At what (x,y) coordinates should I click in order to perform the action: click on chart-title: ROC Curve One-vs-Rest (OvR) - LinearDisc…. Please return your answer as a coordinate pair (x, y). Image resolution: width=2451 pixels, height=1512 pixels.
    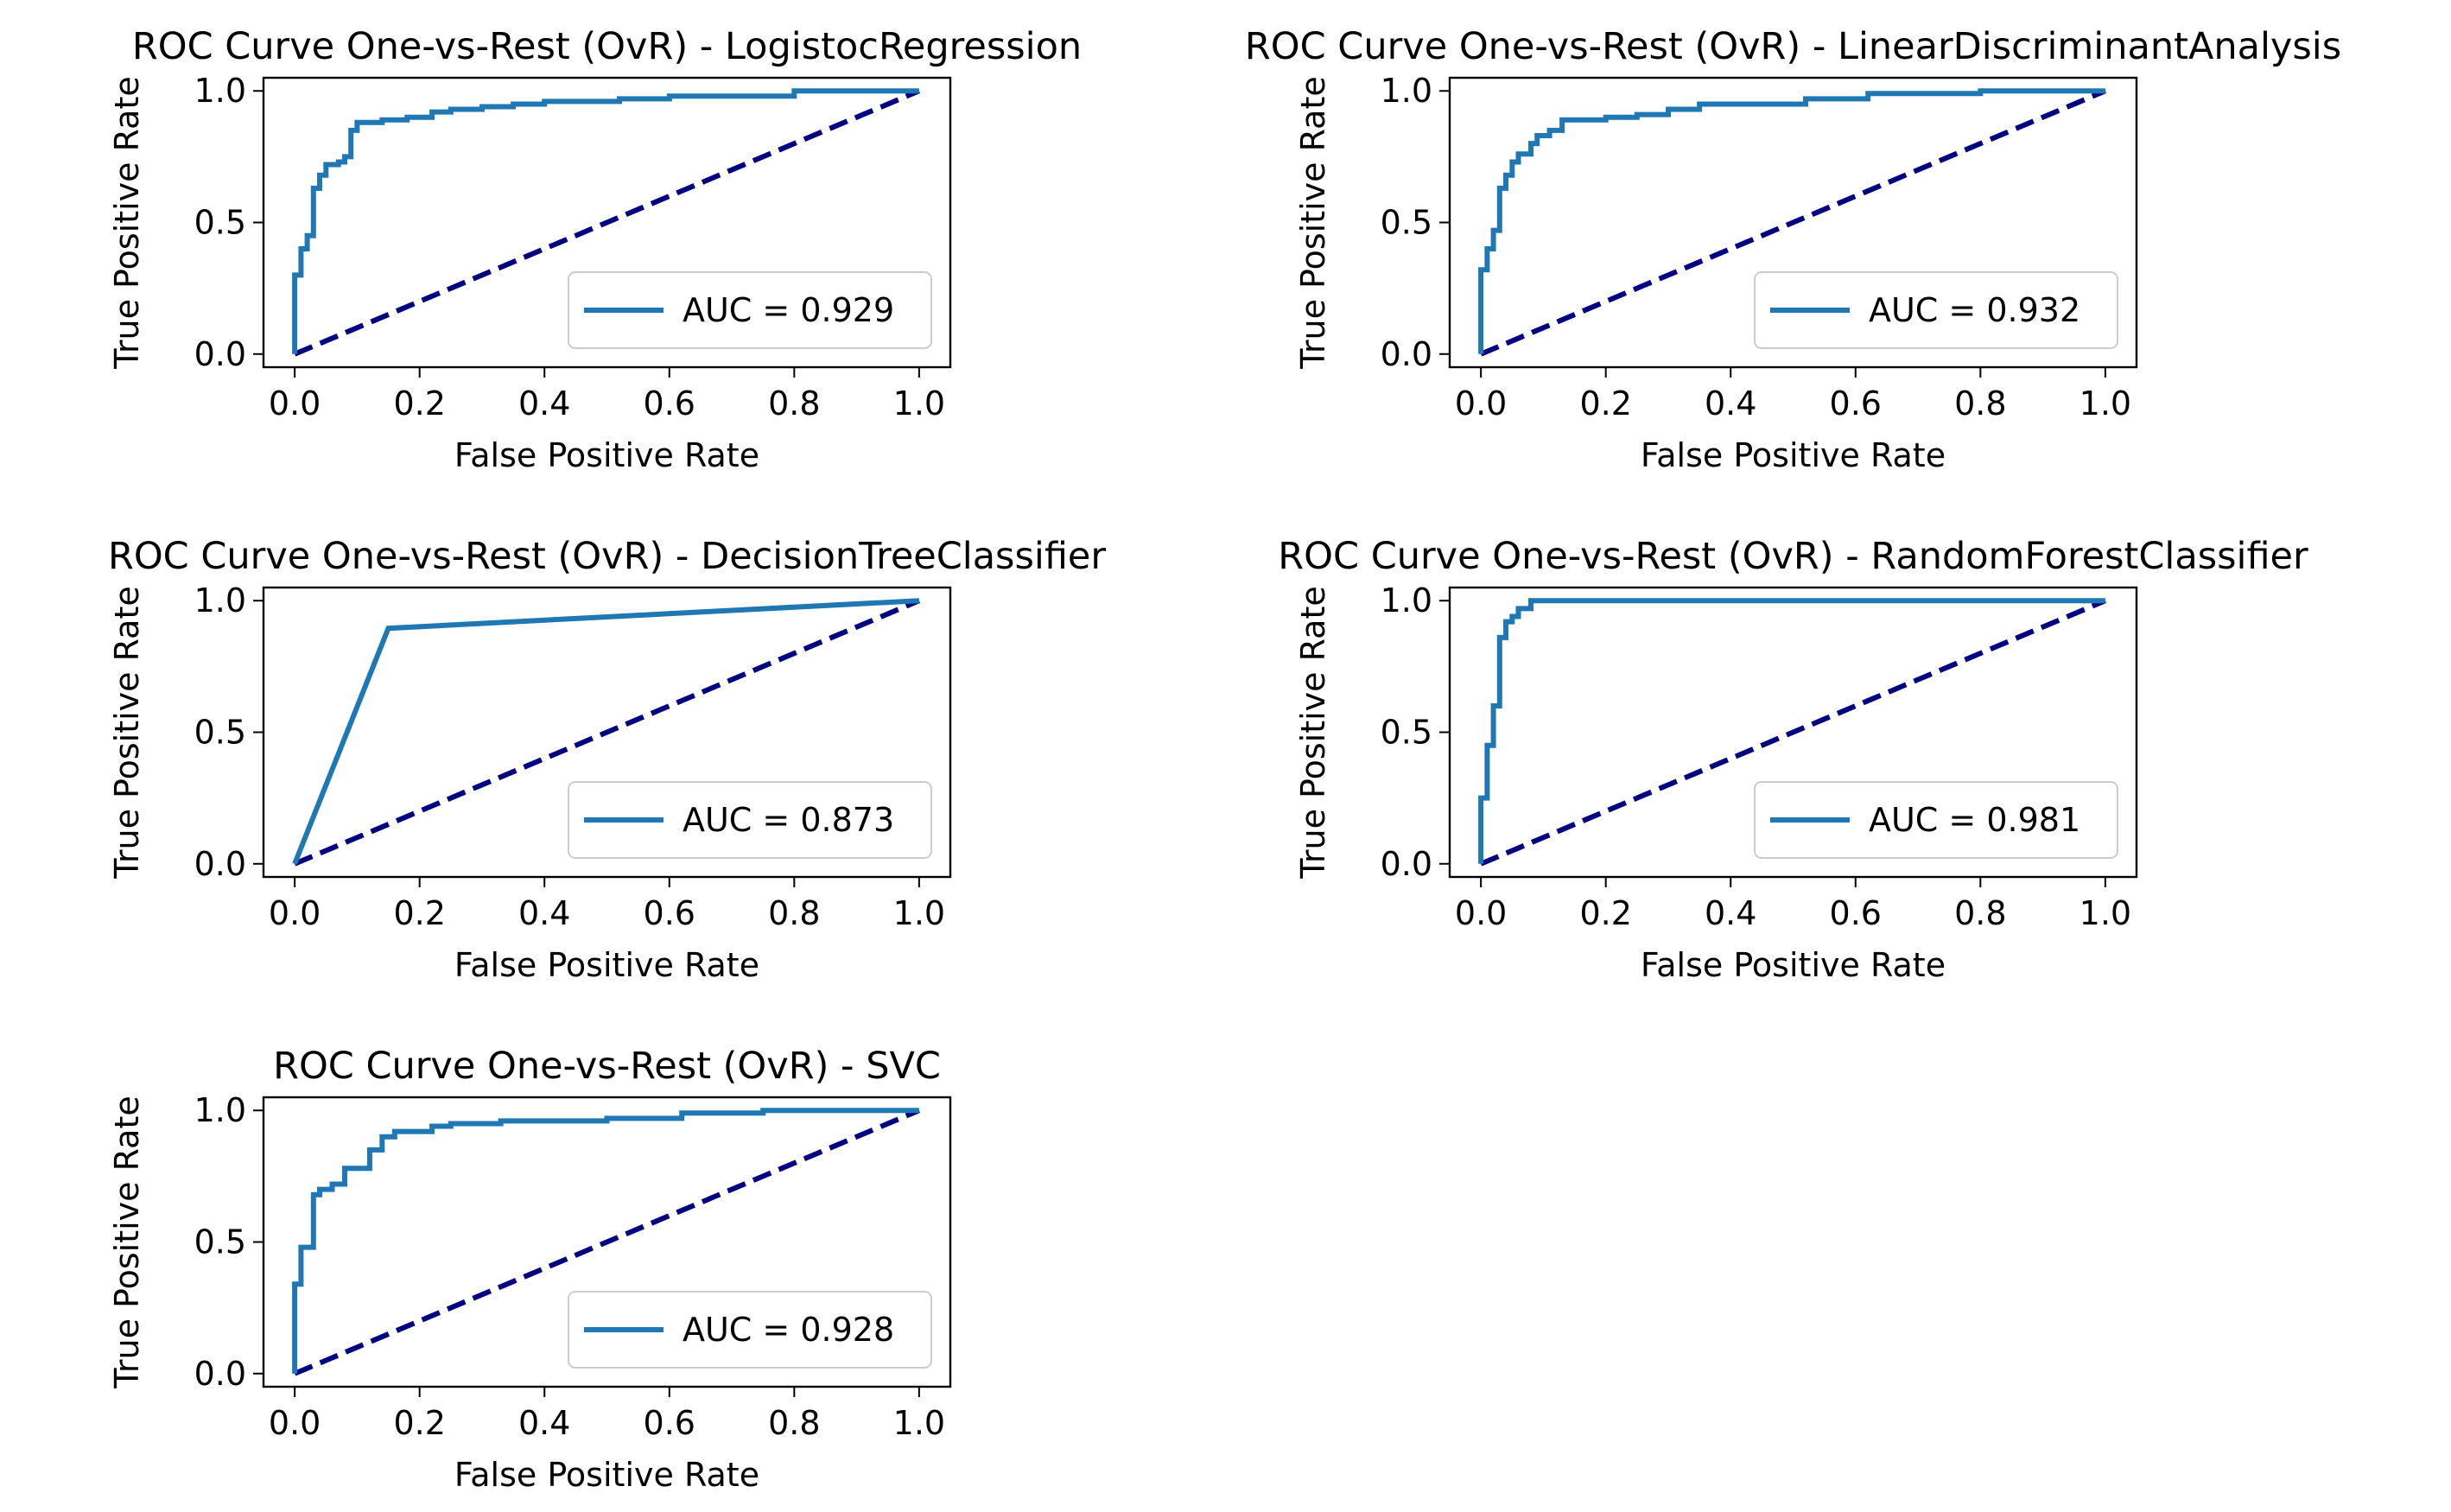
    Looking at the image, I should click on (1793, 46).